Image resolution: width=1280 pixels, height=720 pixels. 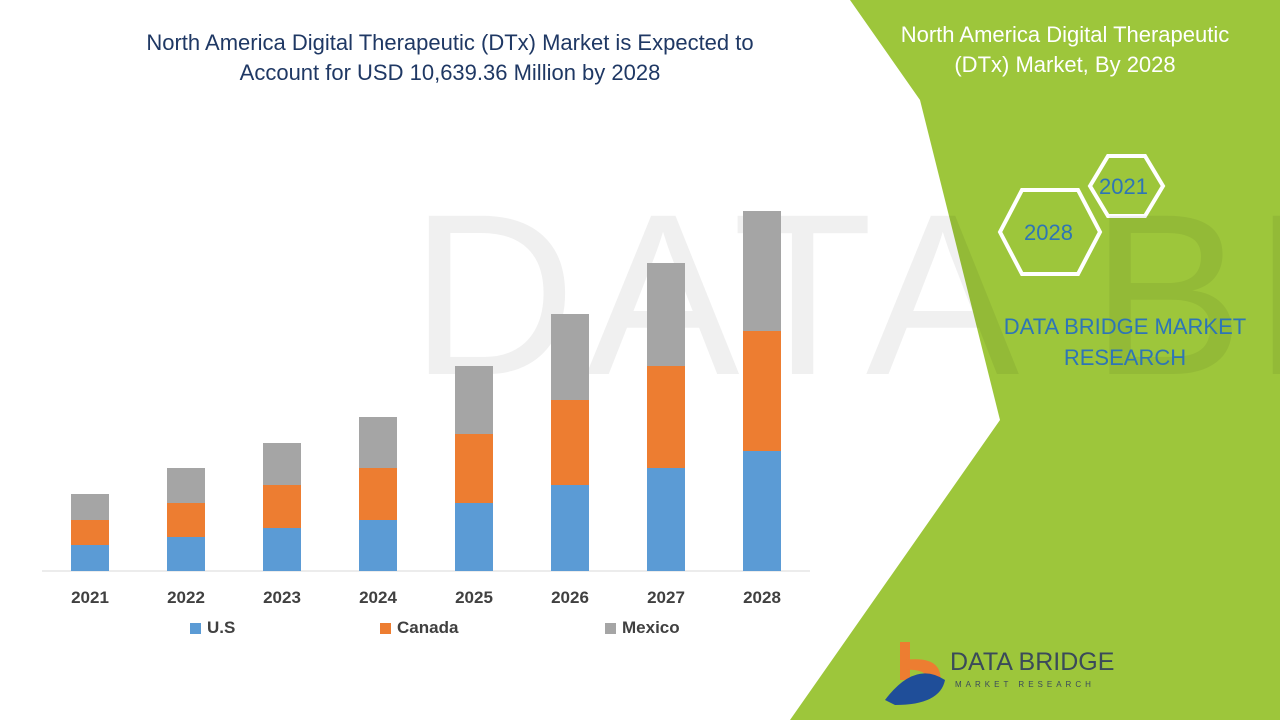 I want to click on bar-2023-mexico, so click(x=282, y=464).